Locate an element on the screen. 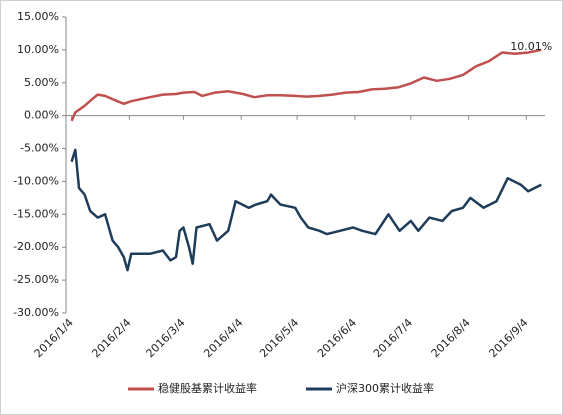 This screenshot has width=563, height=415. y-tick-label: 10.00% is located at coordinates (38, 49).